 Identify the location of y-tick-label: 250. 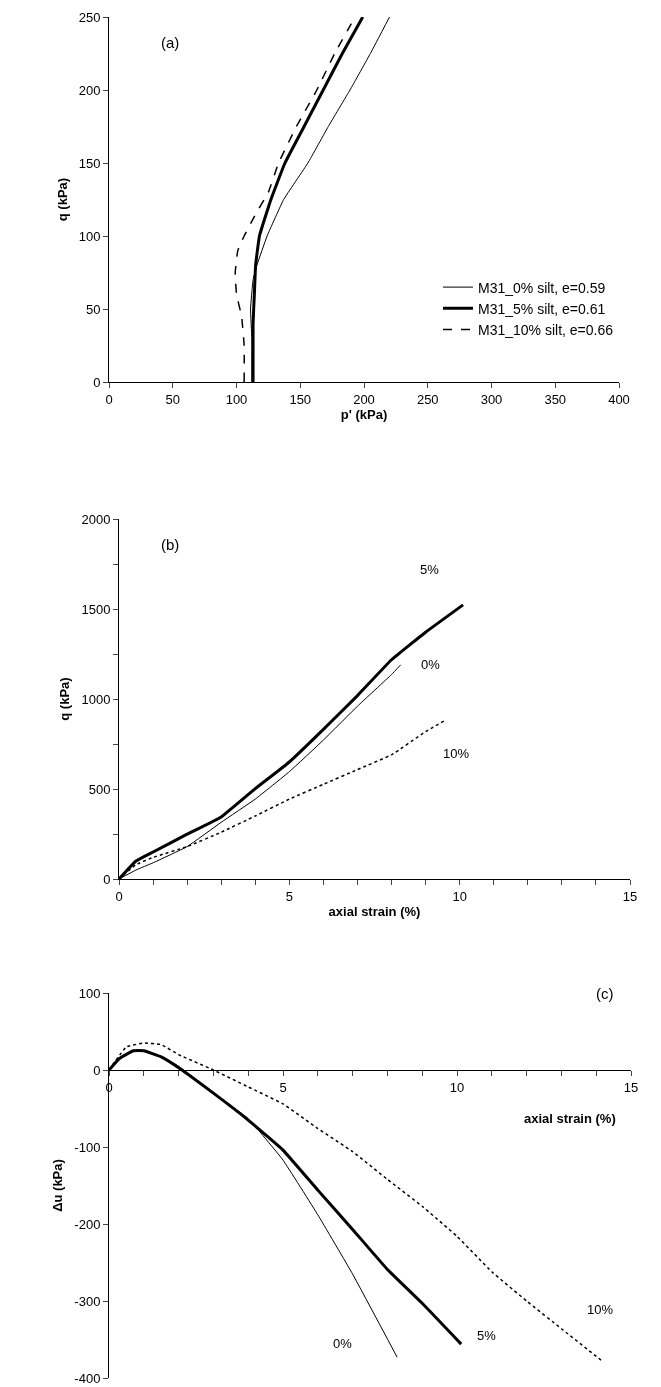
(89, 17).